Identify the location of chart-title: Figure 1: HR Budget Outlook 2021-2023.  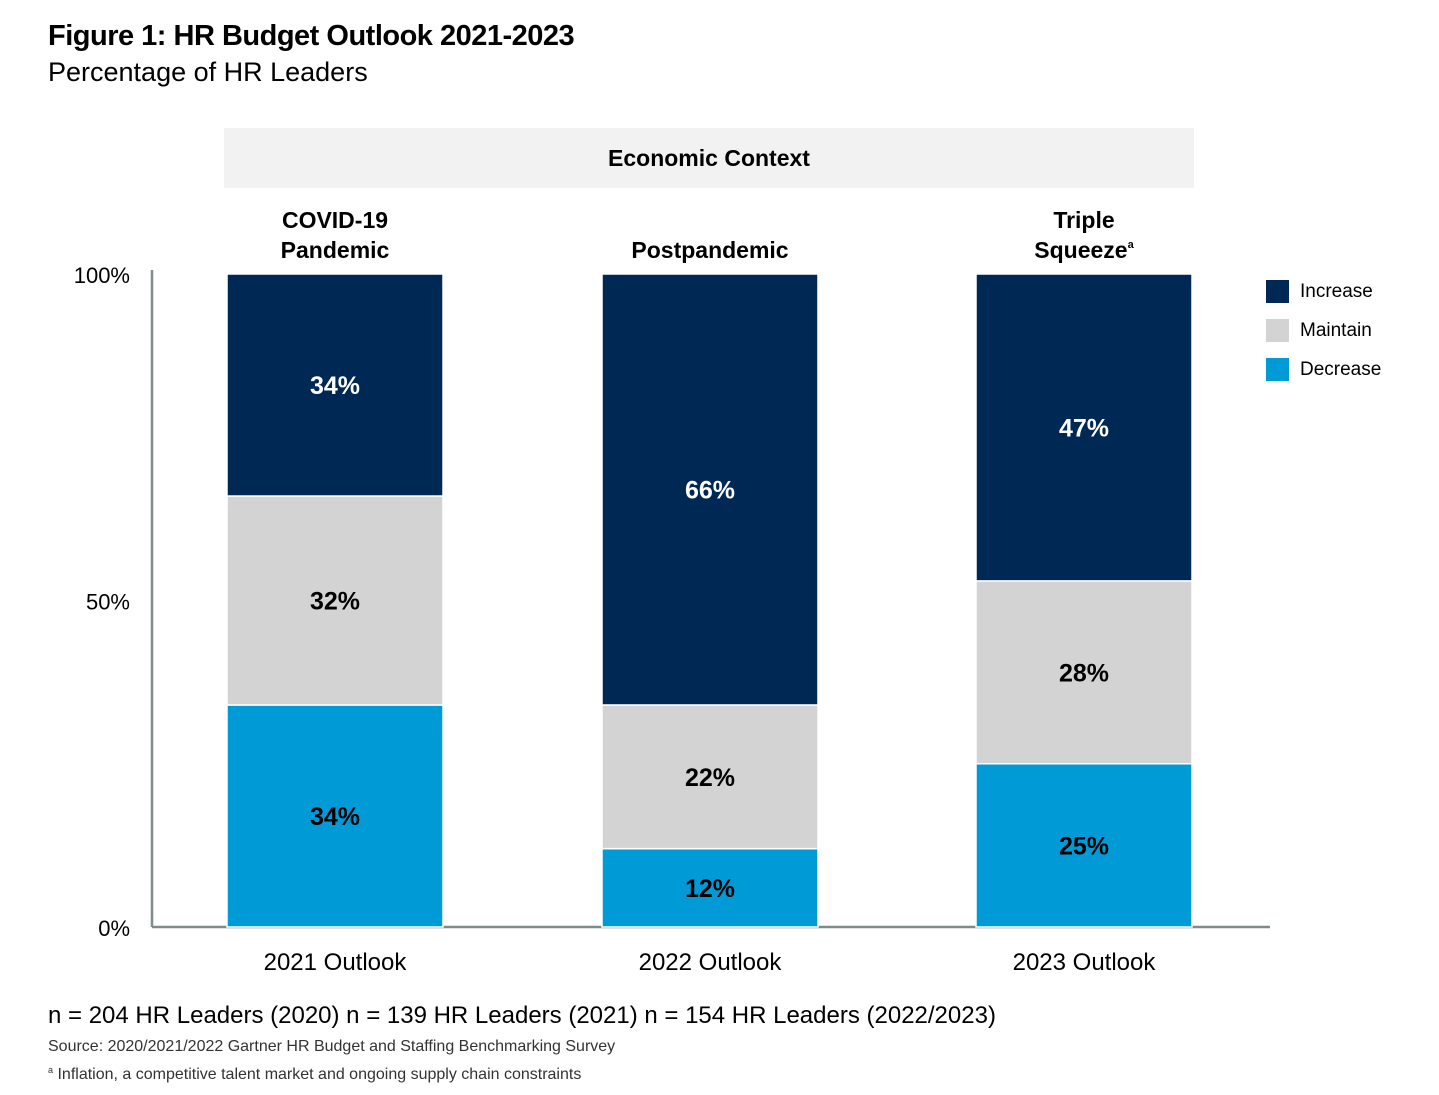
(311, 36).